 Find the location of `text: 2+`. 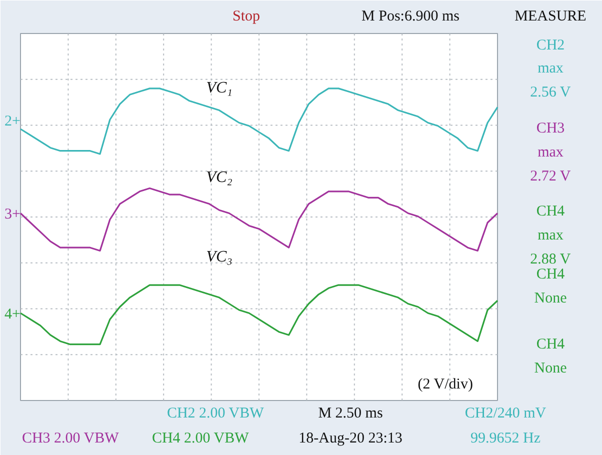

text: 2+ is located at coordinates (12, 122).